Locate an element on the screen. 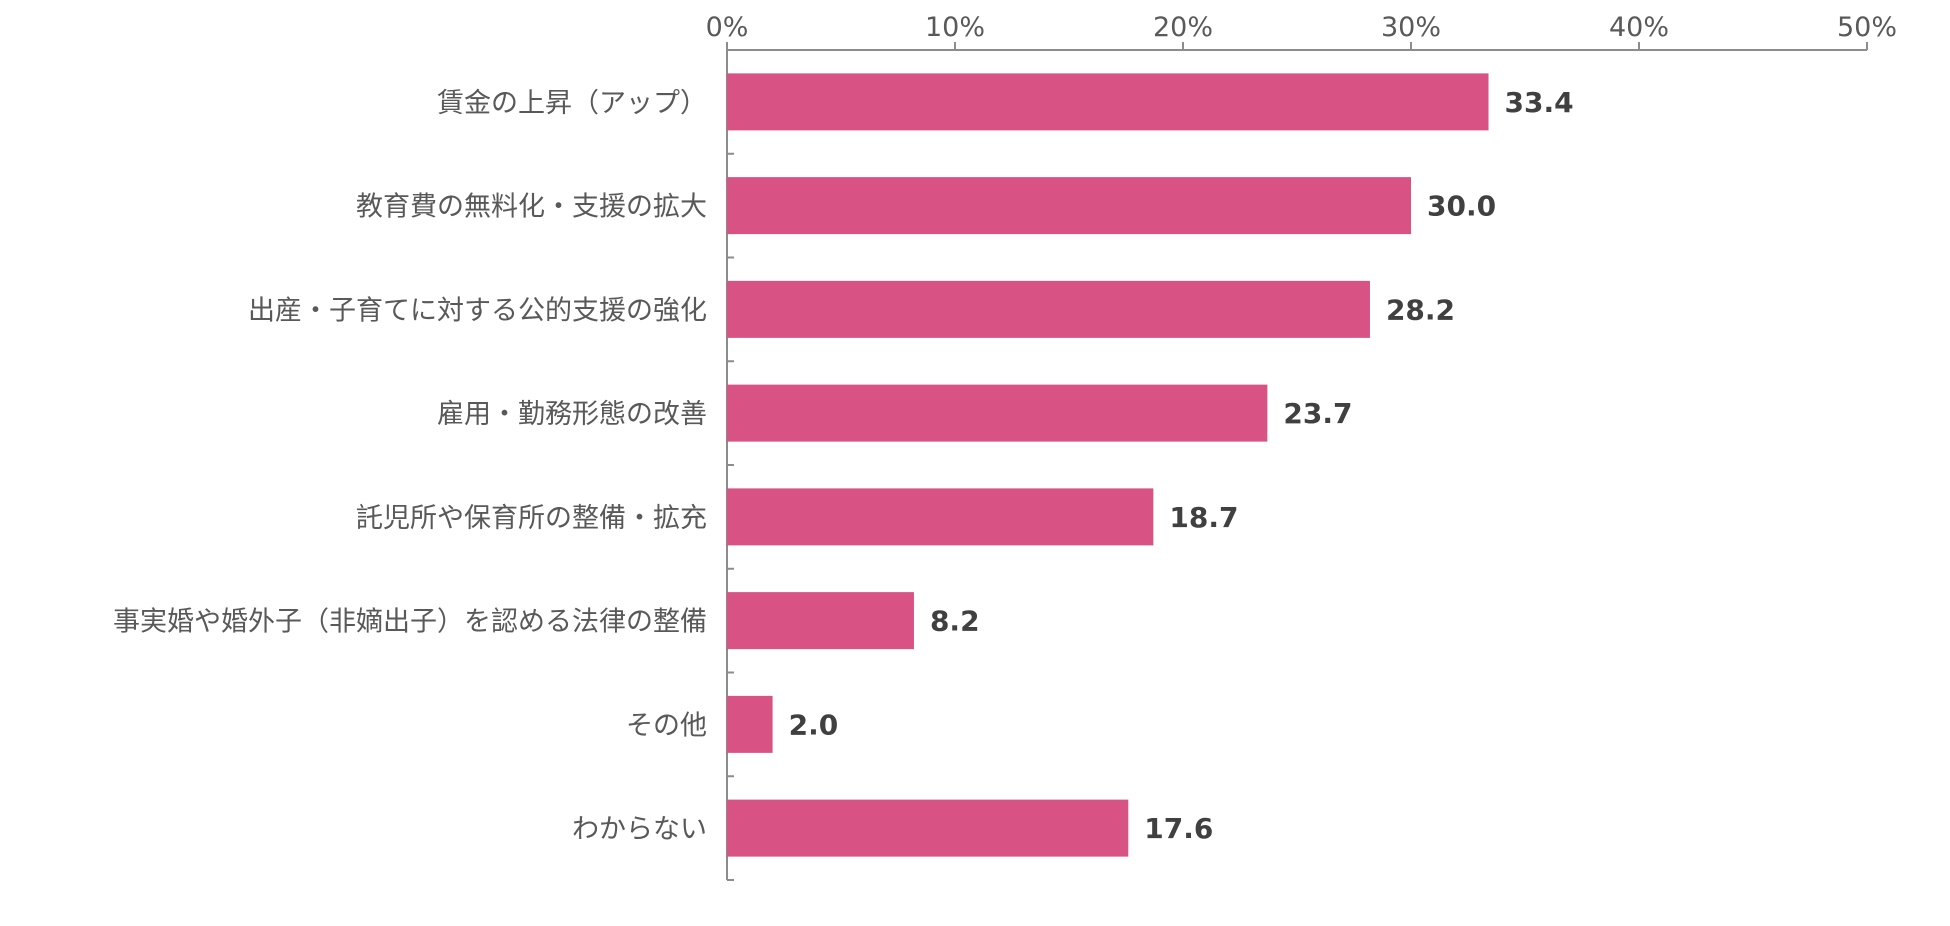  x-tick-label: 30% is located at coordinates (1411, 27).